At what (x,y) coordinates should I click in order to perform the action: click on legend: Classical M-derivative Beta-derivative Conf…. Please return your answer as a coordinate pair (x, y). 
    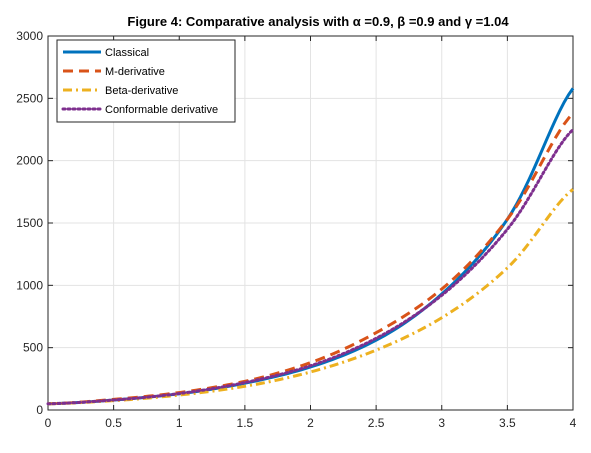
    Looking at the image, I should click on (146, 81).